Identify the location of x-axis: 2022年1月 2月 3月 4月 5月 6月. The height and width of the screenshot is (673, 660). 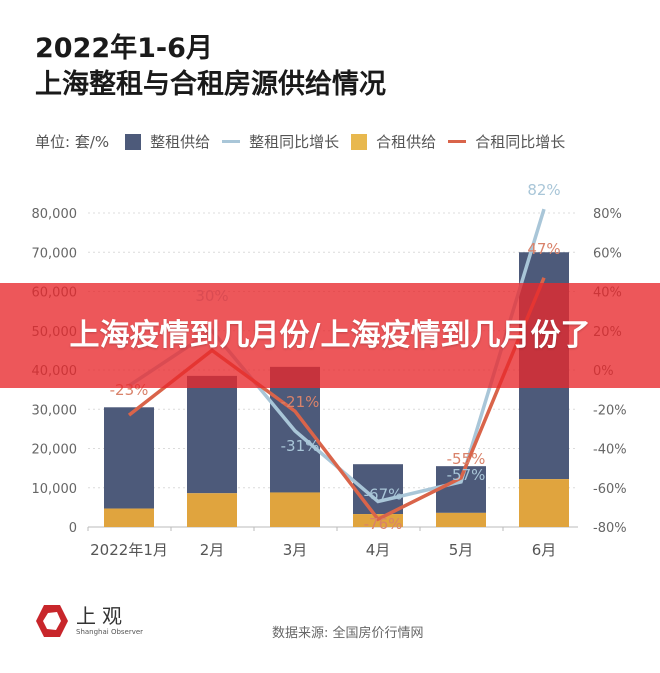
(323, 550).